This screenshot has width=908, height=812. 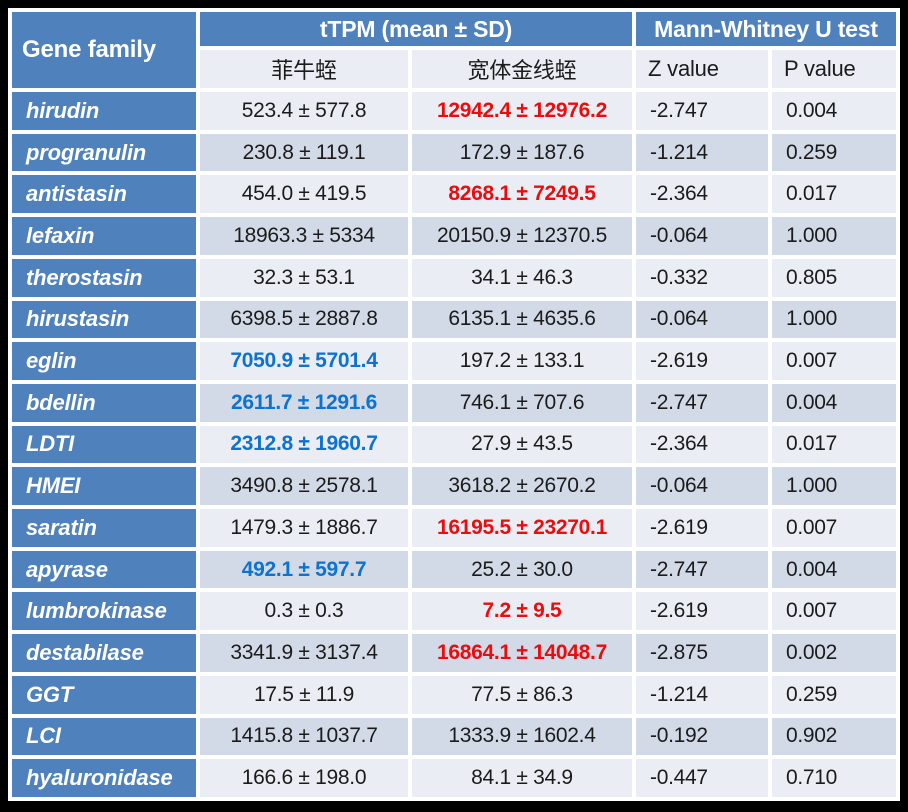 What do you see at coordinates (104, 50) in the screenshot?
I see `gene-family-header: Gene family` at bounding box center [104, 50].